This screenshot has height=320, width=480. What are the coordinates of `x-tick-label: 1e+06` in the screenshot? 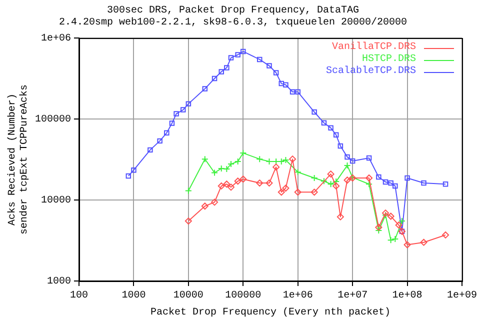 It's located at (297, 296).